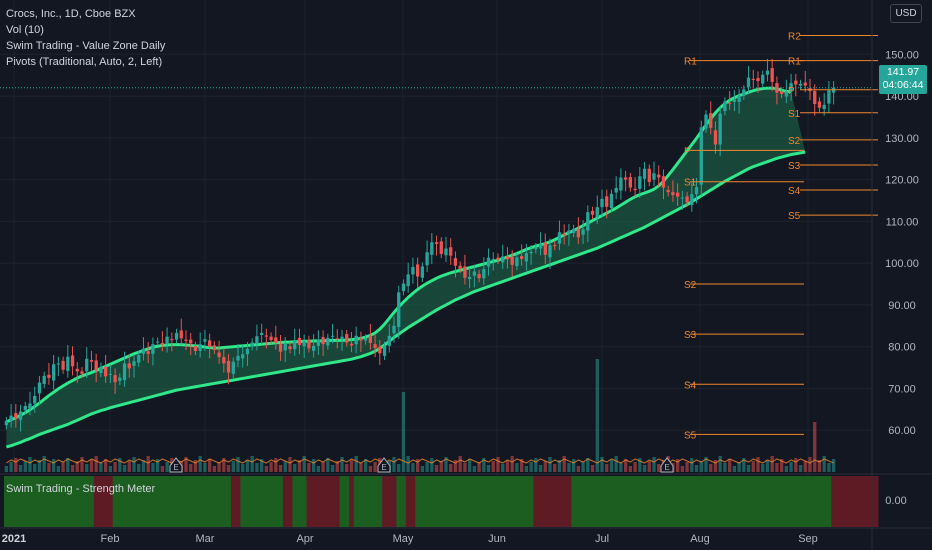  Describe the element at coordinates (687, 151) in the screenshot. I see `pivot-label-p: P` at that location.